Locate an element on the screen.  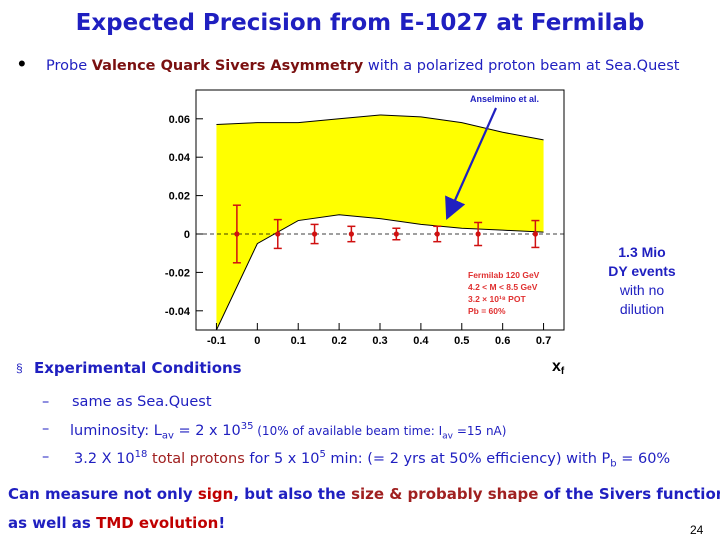
side-note-line-2: DY events is located at coordinates (642, 271).